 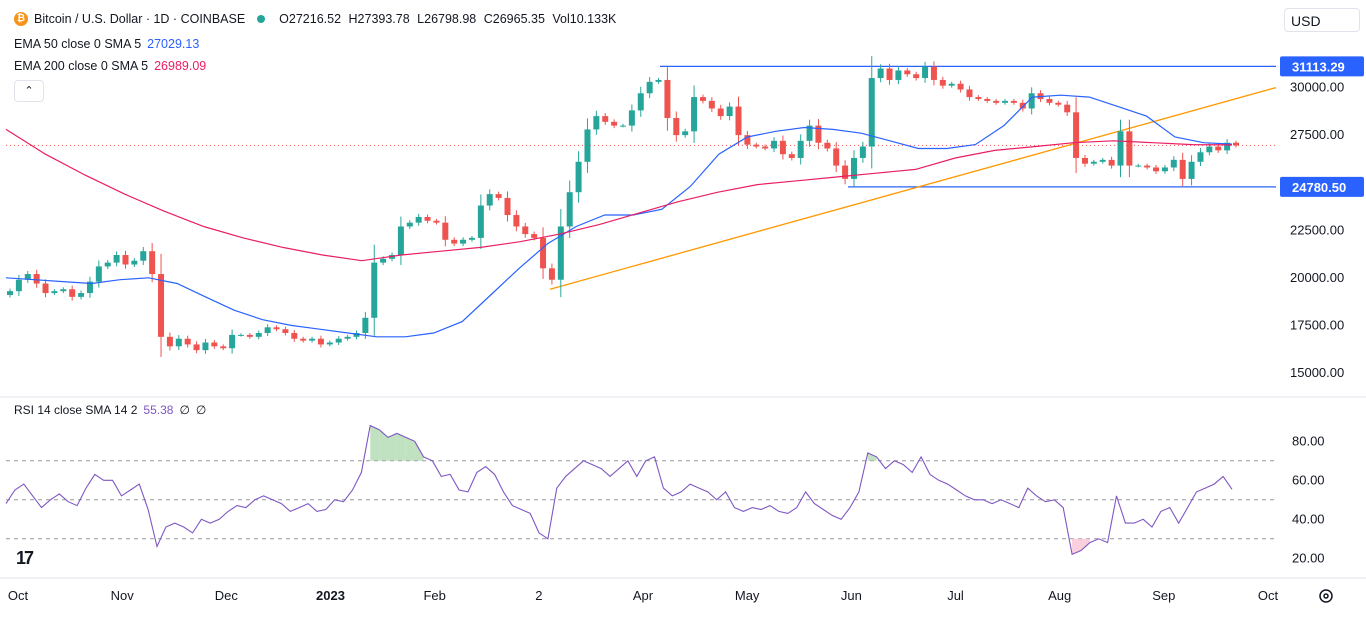 I want to click on time-axis-label: Dec, so click(x=227, y=595).